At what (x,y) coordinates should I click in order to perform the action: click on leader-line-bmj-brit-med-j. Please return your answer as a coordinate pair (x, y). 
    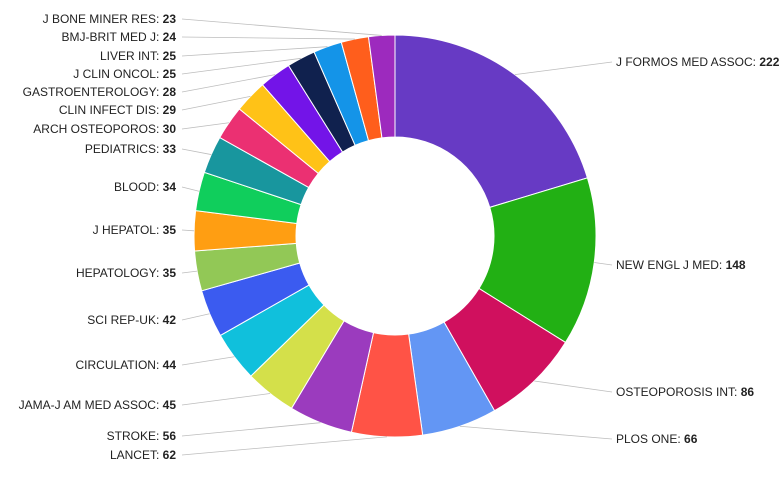
    Looking at the image, I should click on (268, 38).